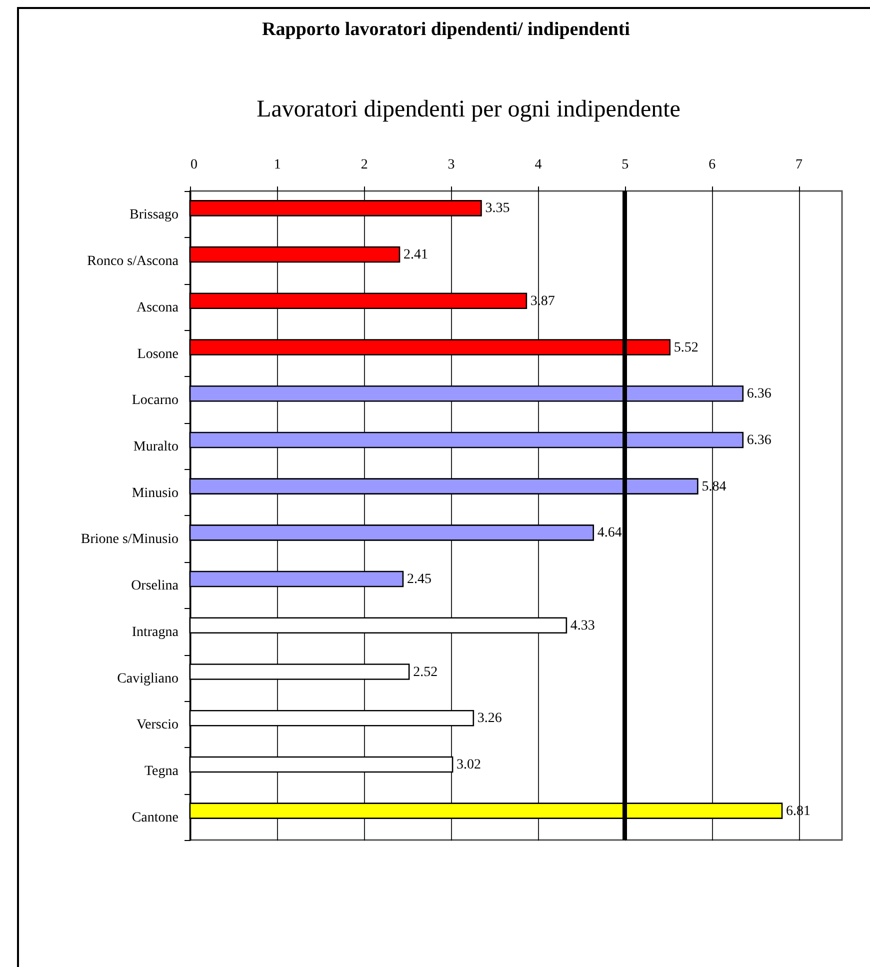 This screenshot has height=967, width=870. Describe the element at coordinates (155, 400) in the screenshot. I see `y-tick-label: Locarno` at that location.